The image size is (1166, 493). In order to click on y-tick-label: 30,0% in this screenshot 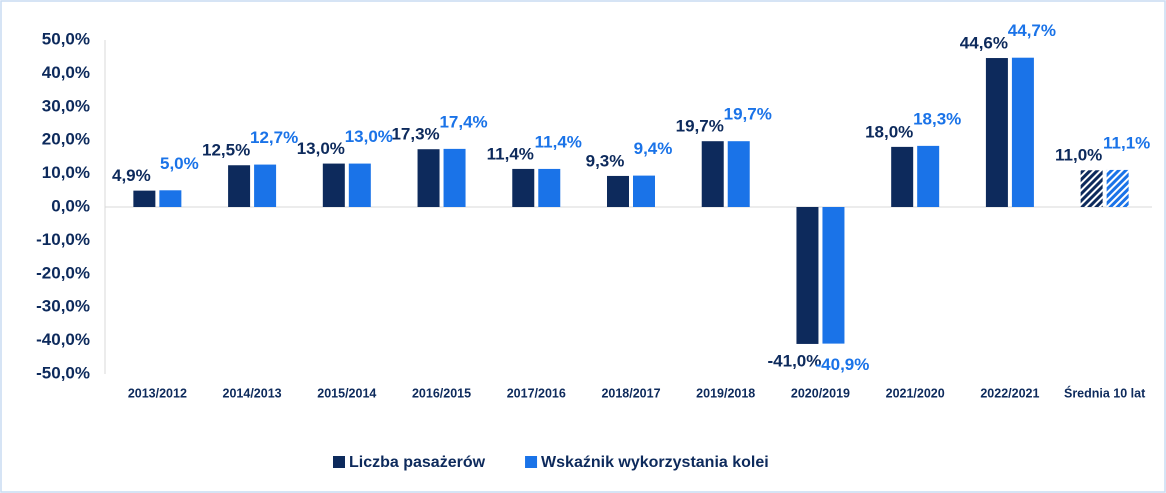, I will do `click(66, 105)`.